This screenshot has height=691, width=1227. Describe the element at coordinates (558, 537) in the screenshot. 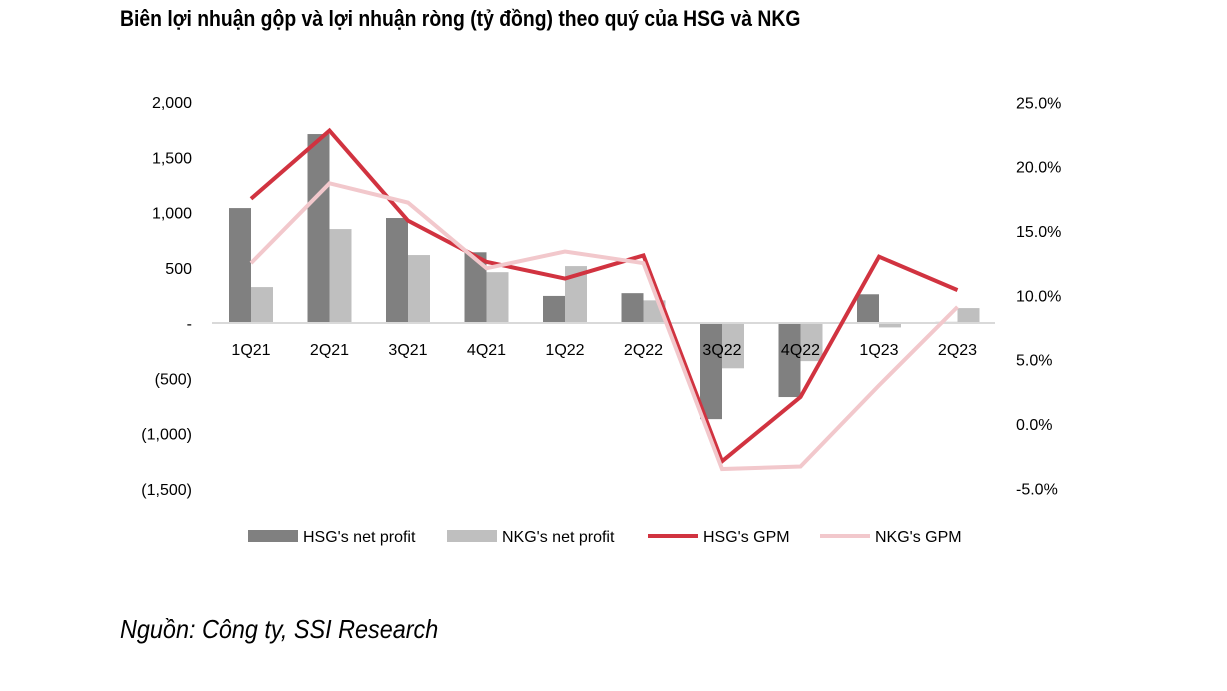

I see `legend-label: NKG's net profit` at that location.